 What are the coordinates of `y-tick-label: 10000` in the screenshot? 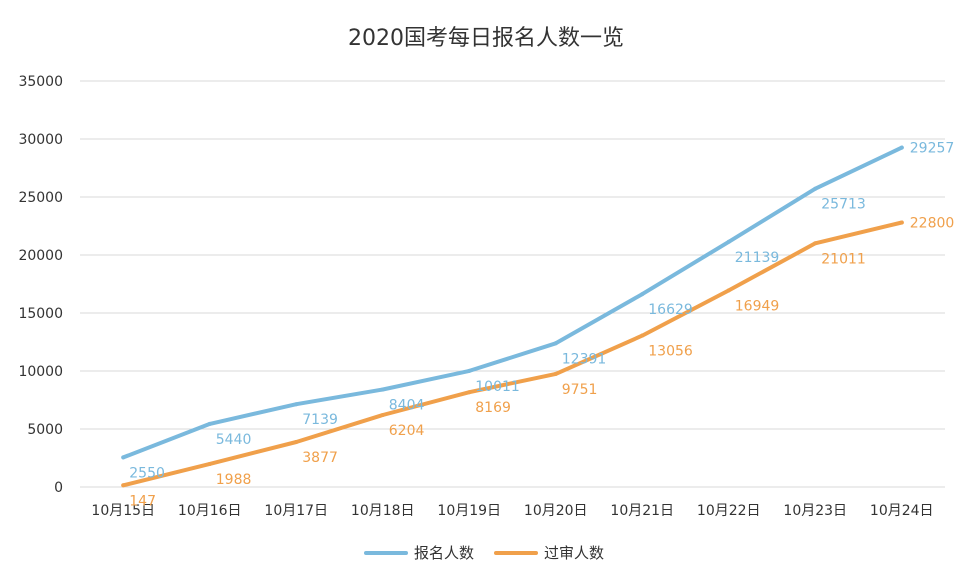 It's located at (40, 372).